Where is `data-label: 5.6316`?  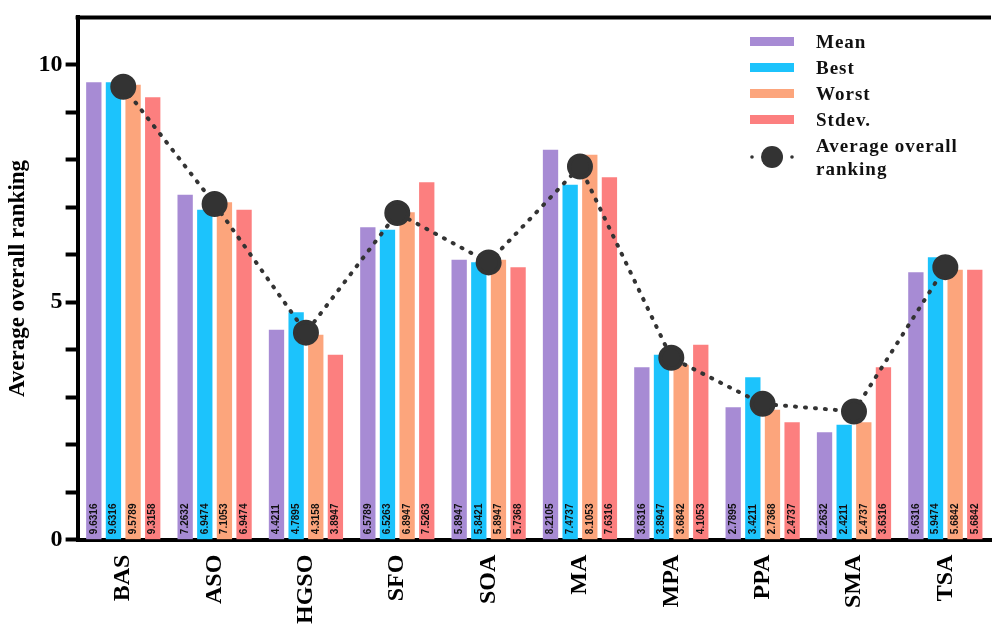 data-label: 5.6316 is located at coordinates (915, 519).